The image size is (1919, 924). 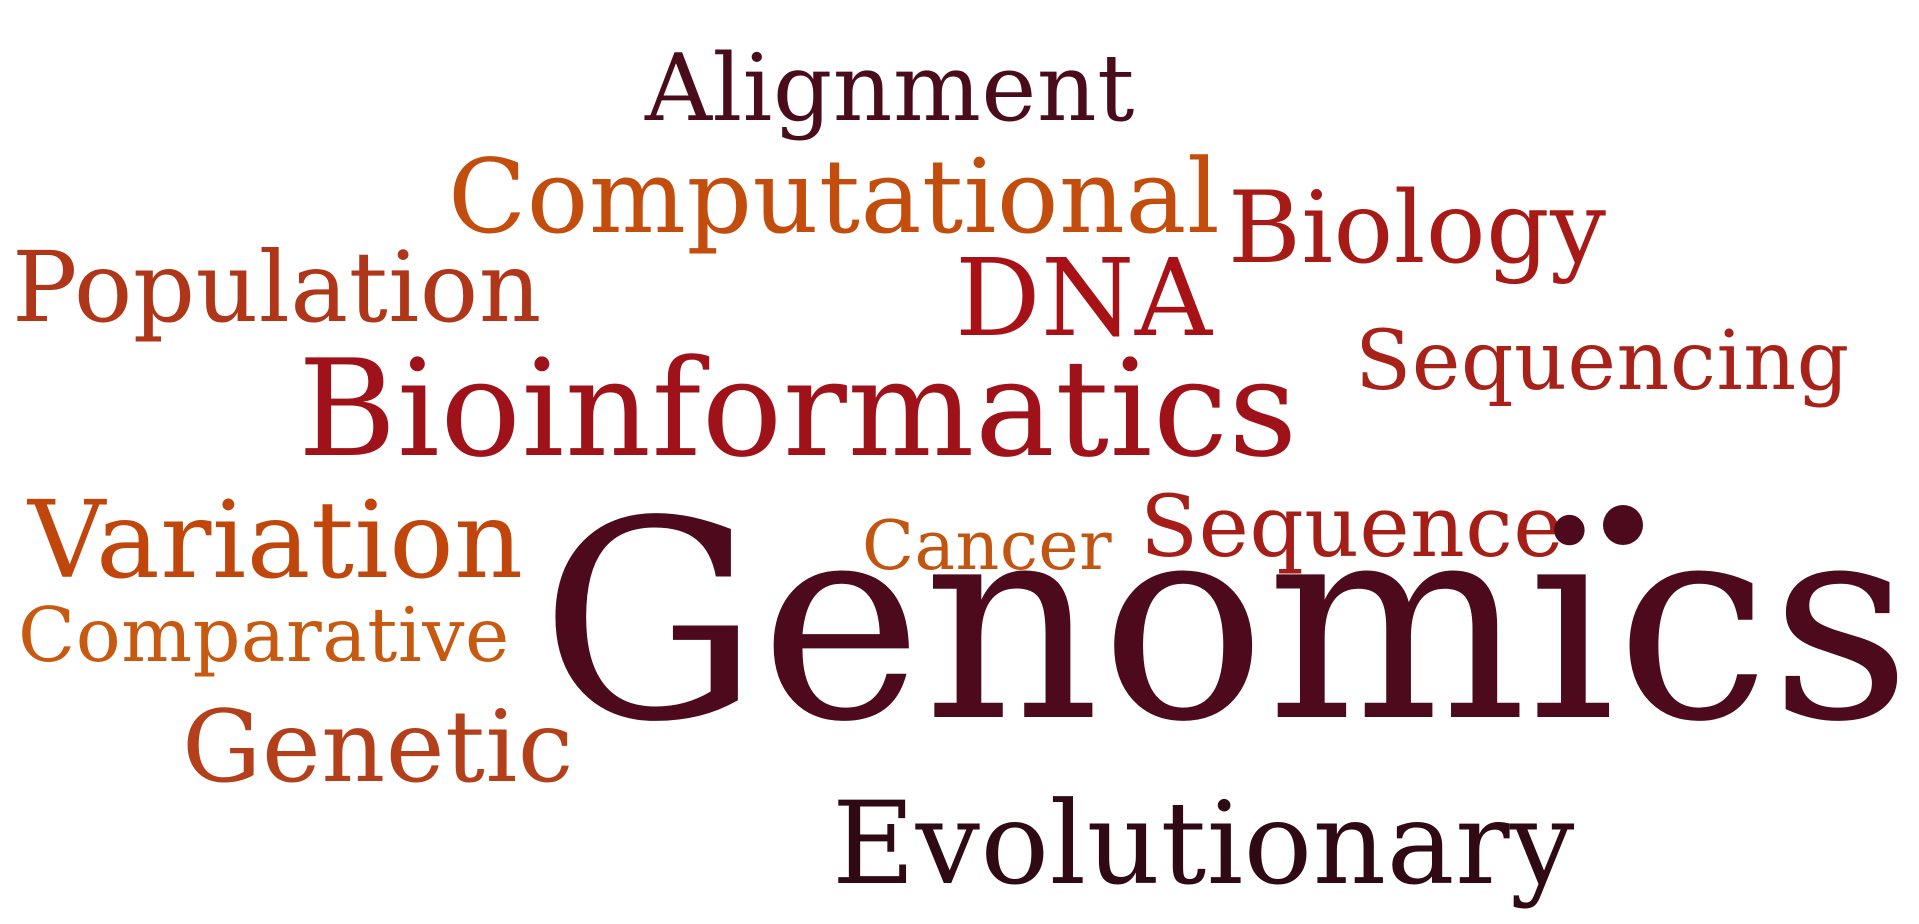 What do you see at coordinates (264, 635) in the screenshot?
I see `word-comparative: Comparative` at bounding box center [264, 635].